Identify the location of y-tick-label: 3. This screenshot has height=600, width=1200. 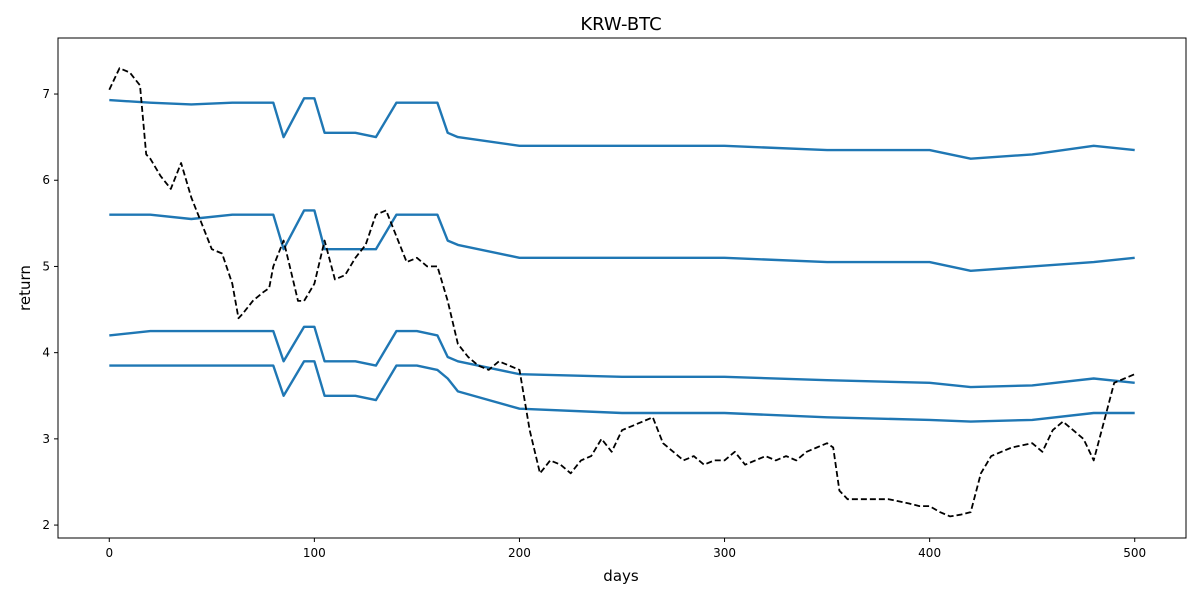
(46, 439).